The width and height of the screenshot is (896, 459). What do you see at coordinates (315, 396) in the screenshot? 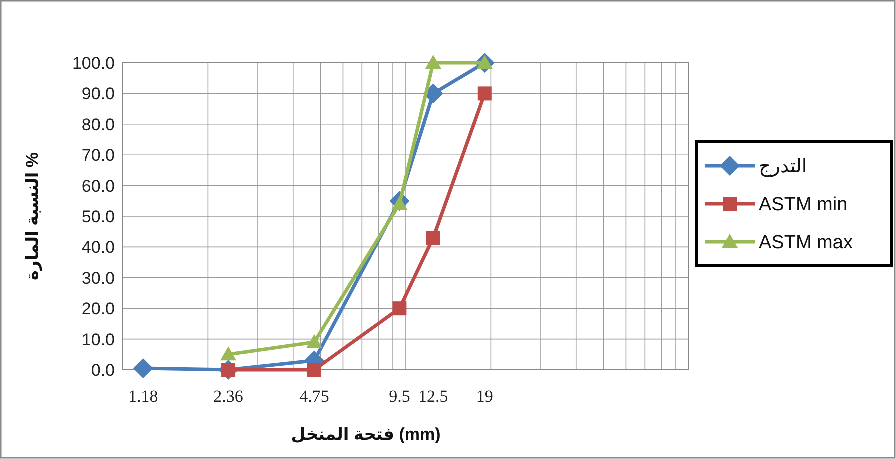
I see `x-tick-label: 4.75` at bounding box center [315, 396].